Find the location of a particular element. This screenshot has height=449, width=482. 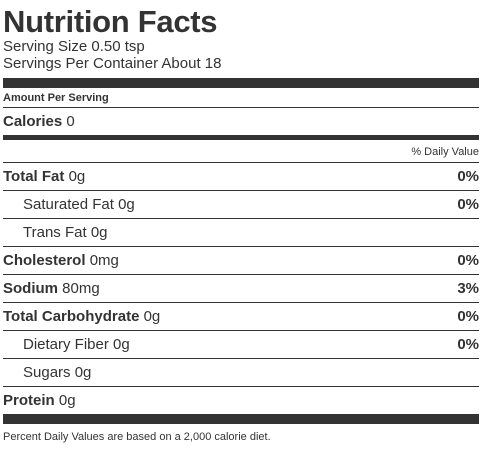

nutrient-name: Trans Fat 0g is located at coordinates (55, 232).